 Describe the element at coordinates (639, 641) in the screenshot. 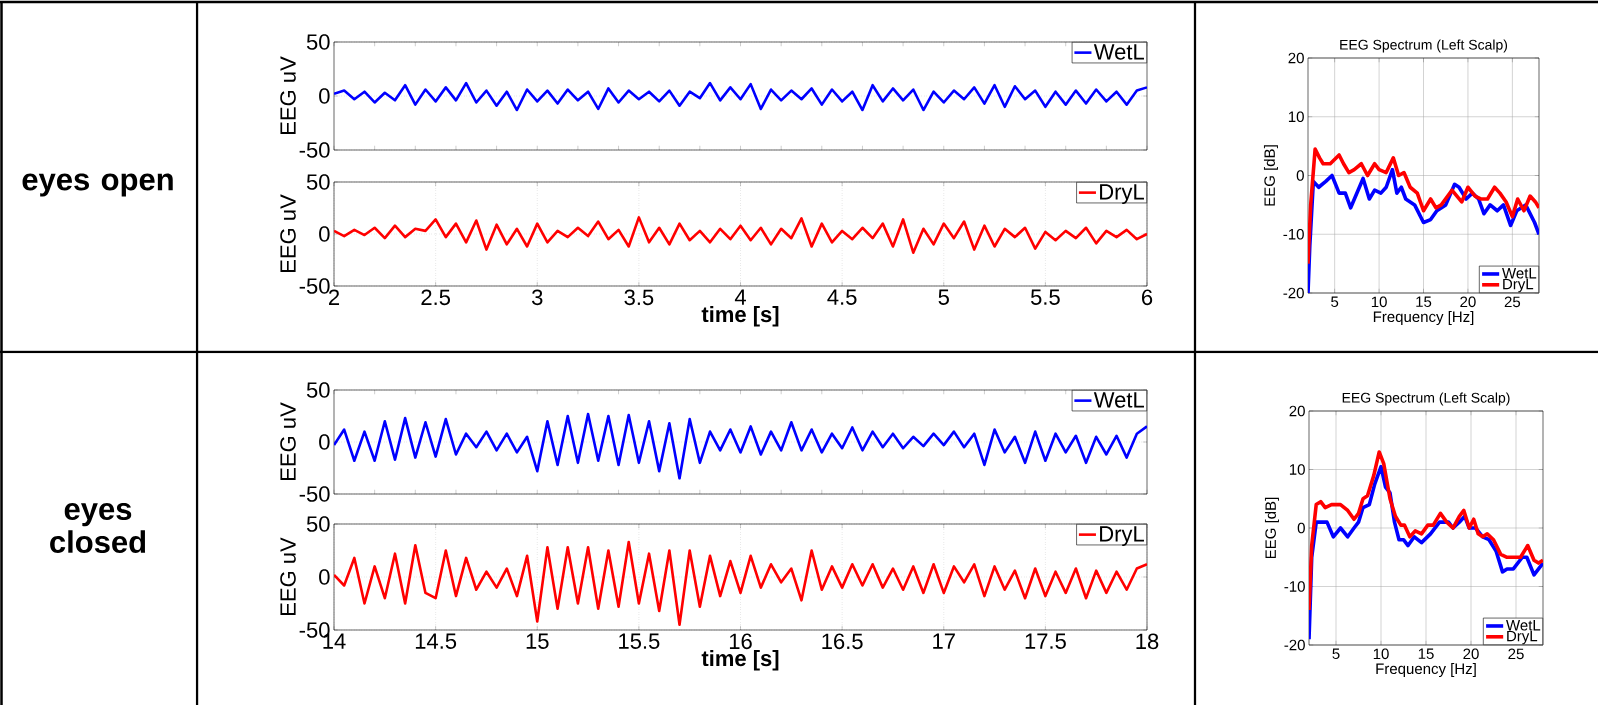

I see `x-tick-label: 15.5` at that location.